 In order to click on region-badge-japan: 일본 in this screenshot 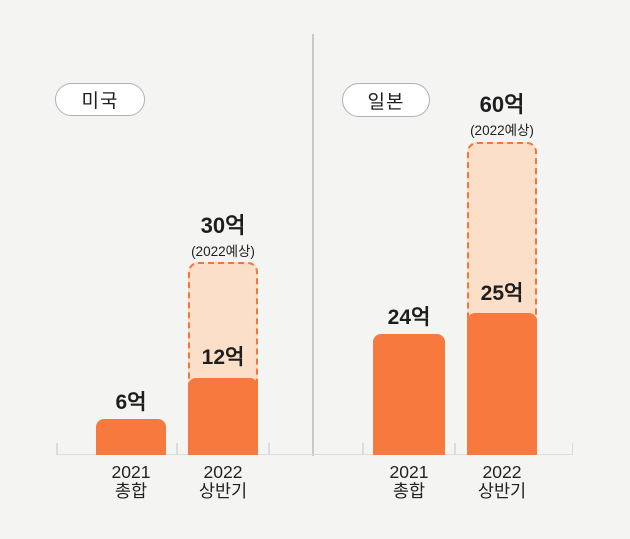, I will do `click(386, 100)`.